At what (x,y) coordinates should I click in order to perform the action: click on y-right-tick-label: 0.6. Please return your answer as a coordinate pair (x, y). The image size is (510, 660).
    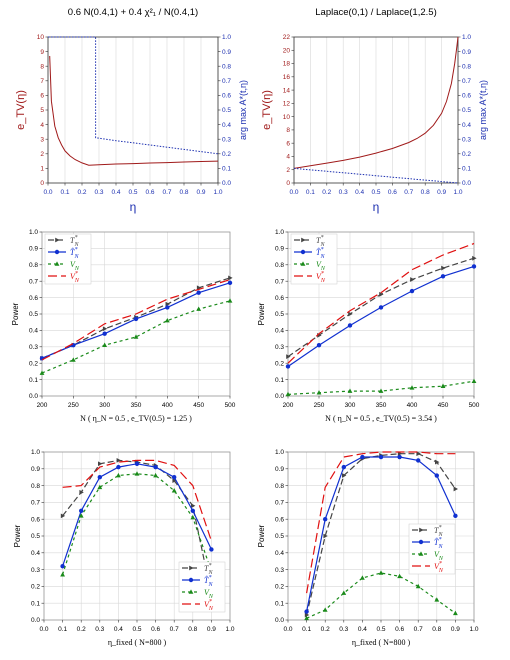
    Looking at the image, I should click on (226, 96).